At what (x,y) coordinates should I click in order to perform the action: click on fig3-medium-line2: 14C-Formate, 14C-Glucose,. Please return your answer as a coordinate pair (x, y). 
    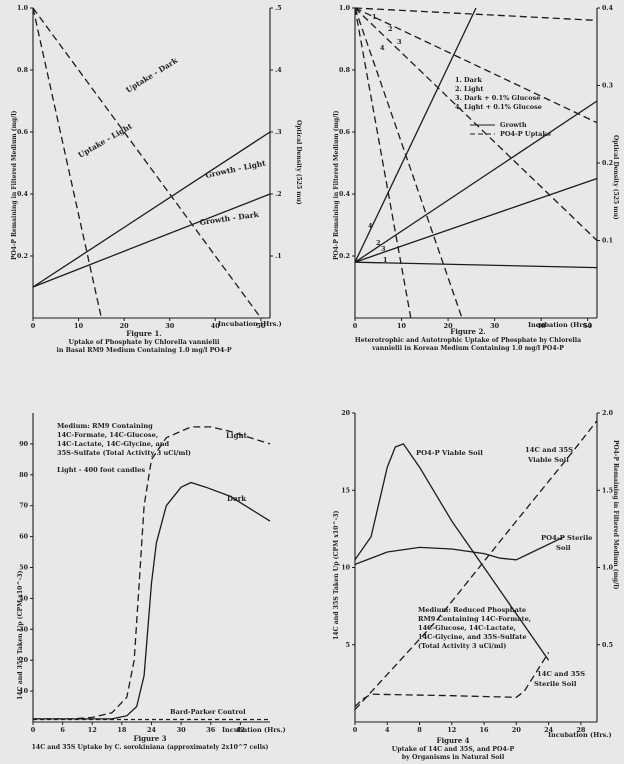
    Looking at the image, I should click on (107, 435).